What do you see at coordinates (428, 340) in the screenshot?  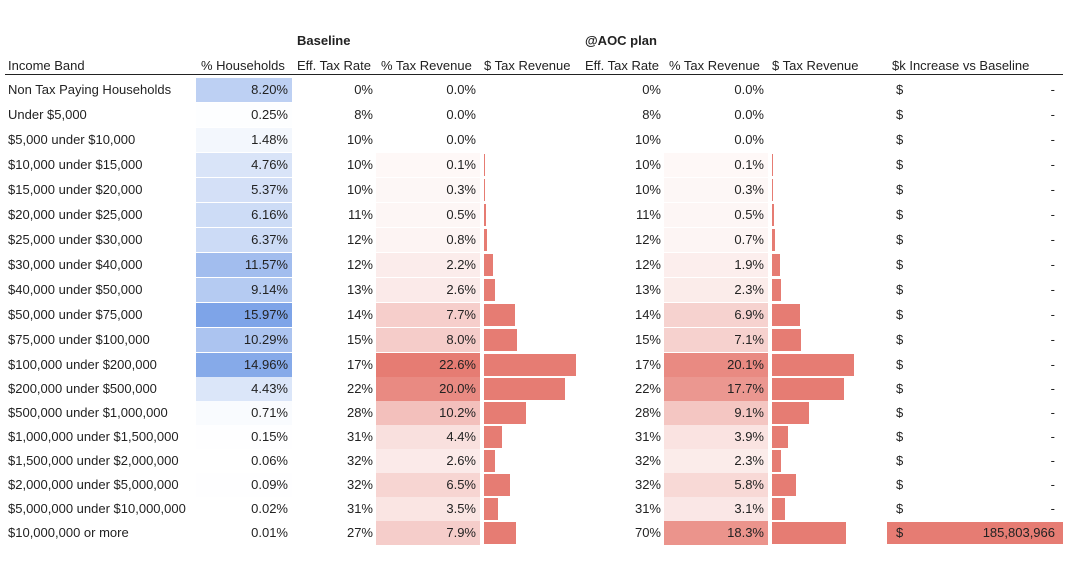 I see `baseline-pct-revenue-cell: 8.0%` at bounding box center [428, 340].